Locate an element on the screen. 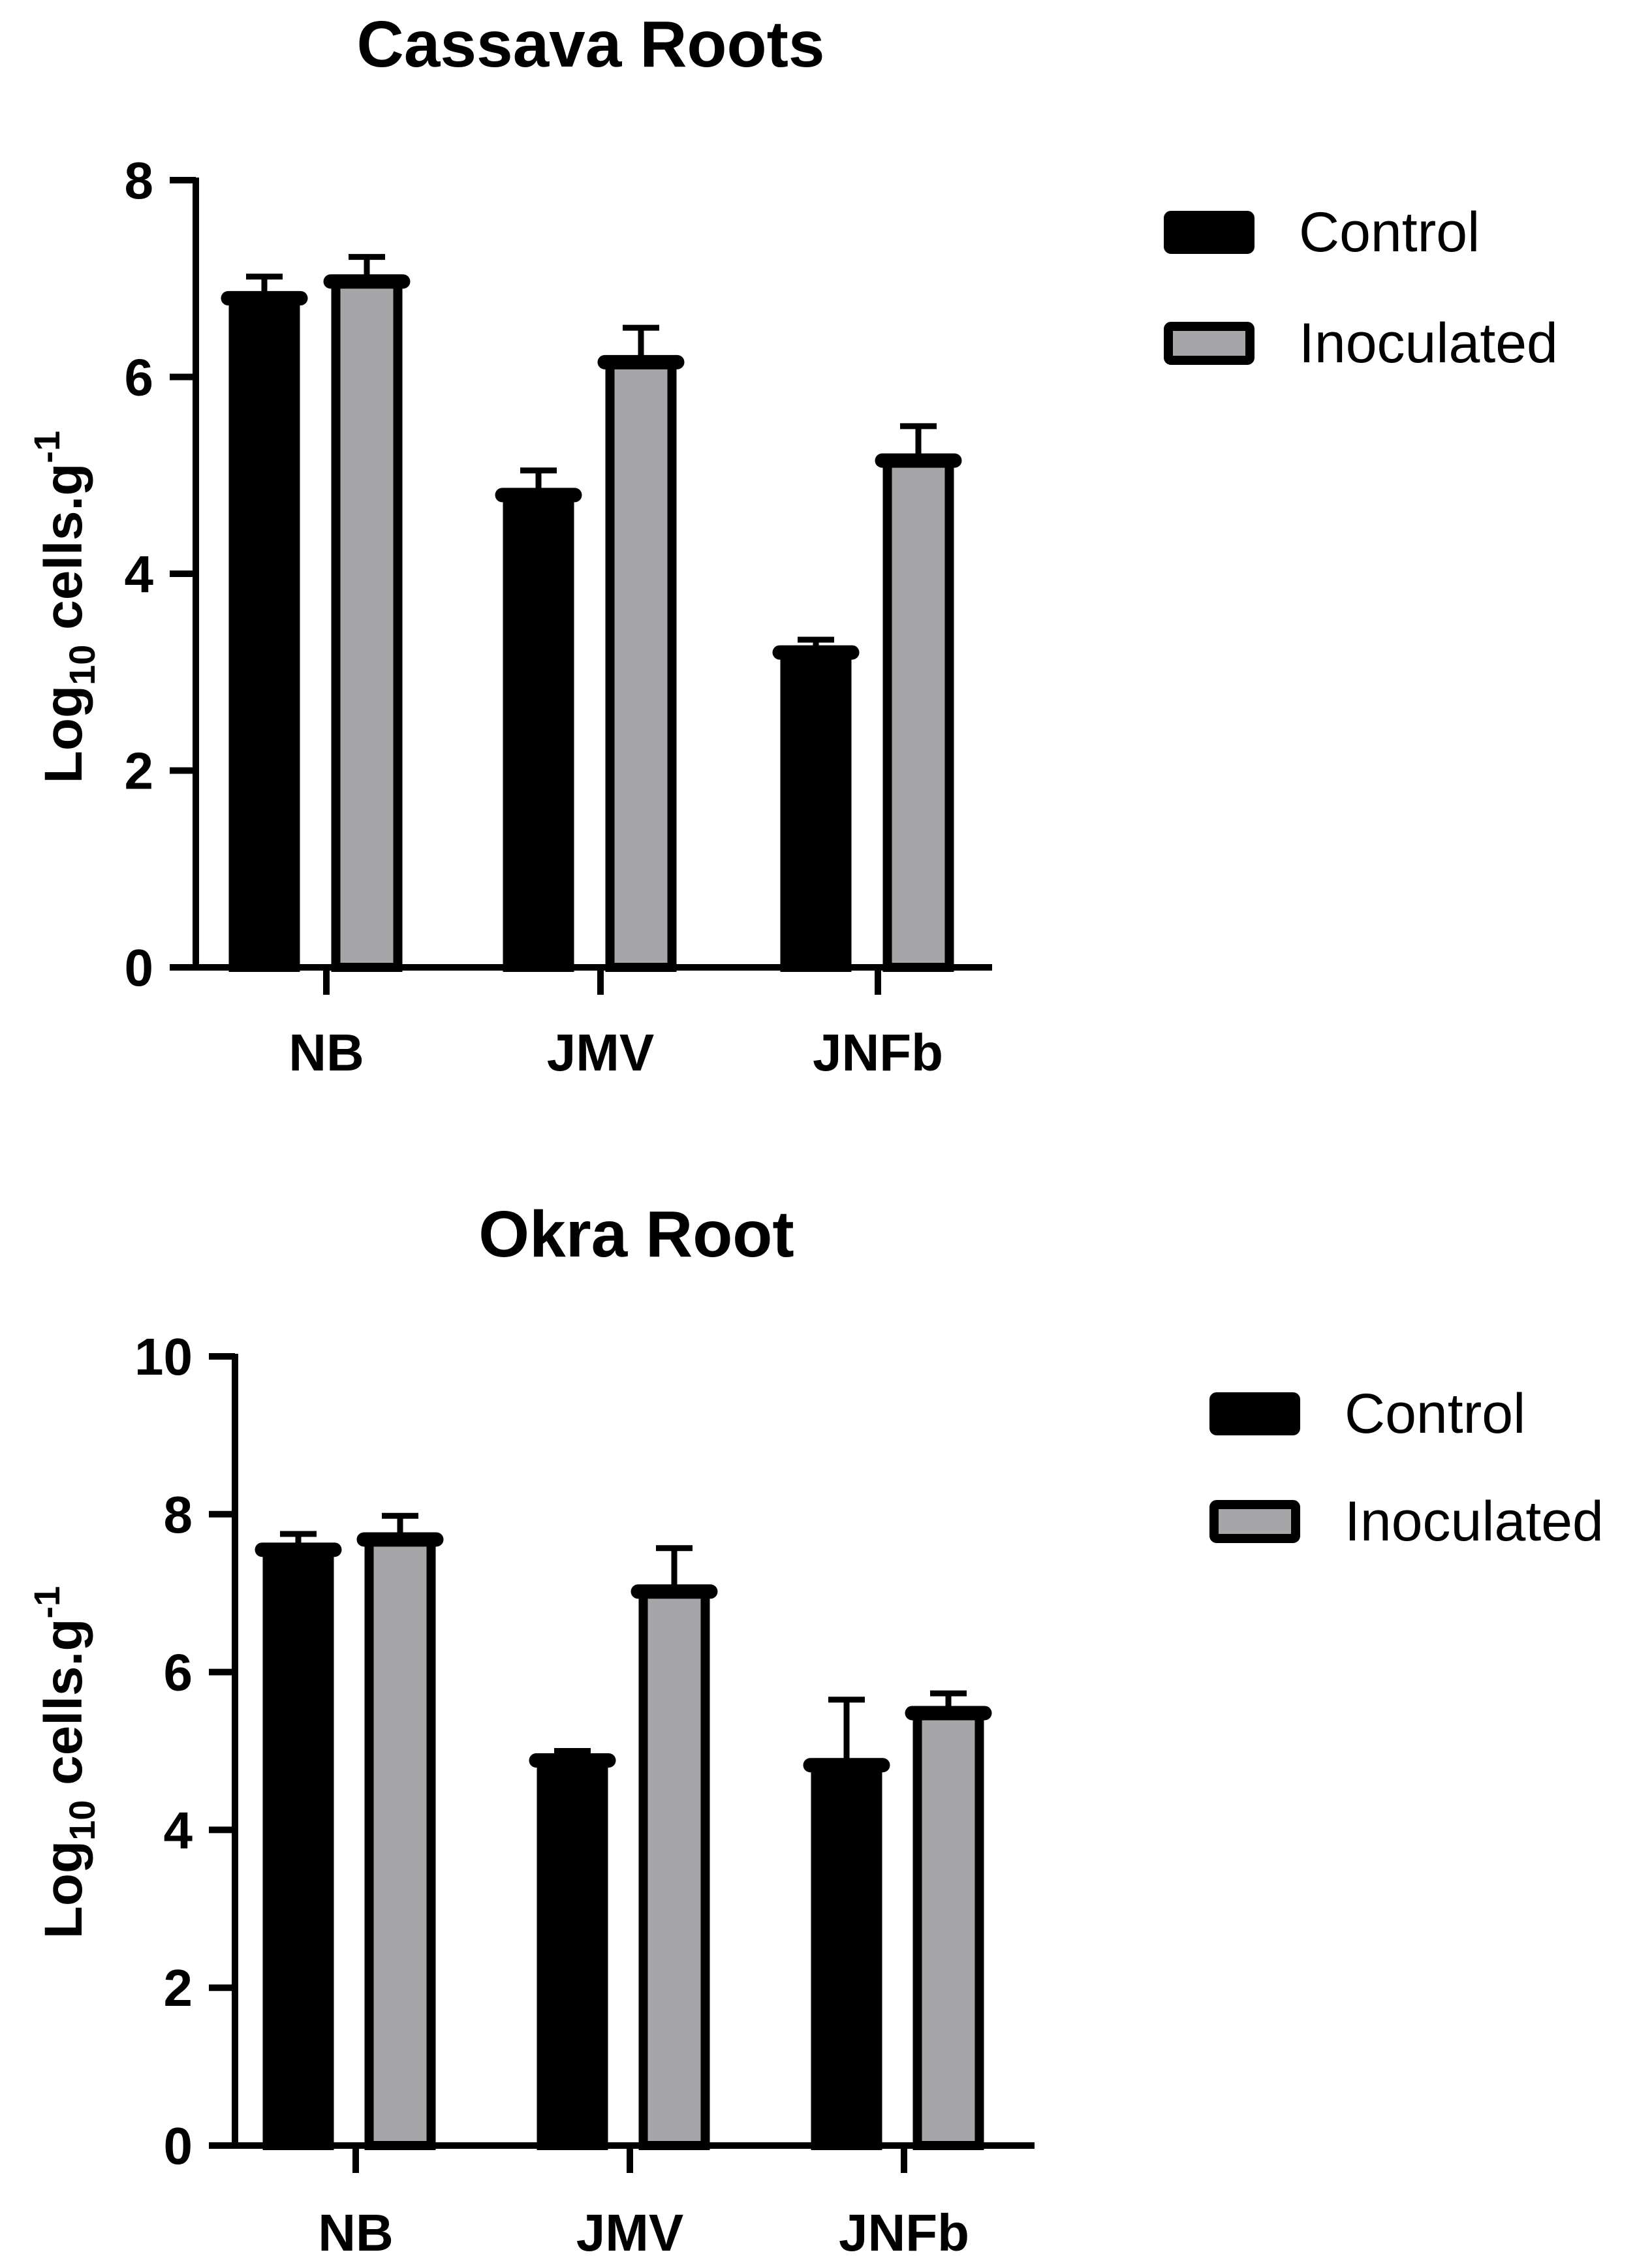 The height and width of the screenshot is (2265, 1652). y-tick-label: 10 is located at coordinates (163, 1357).